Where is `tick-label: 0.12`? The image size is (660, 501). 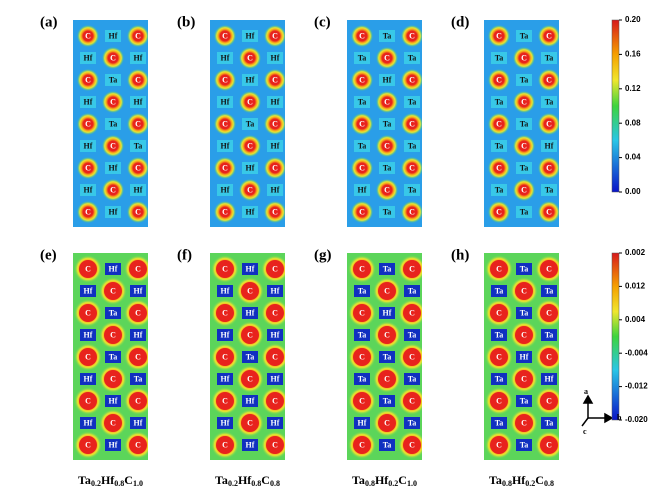 tick-label: 0.12 is located at coordinates (633, 88).